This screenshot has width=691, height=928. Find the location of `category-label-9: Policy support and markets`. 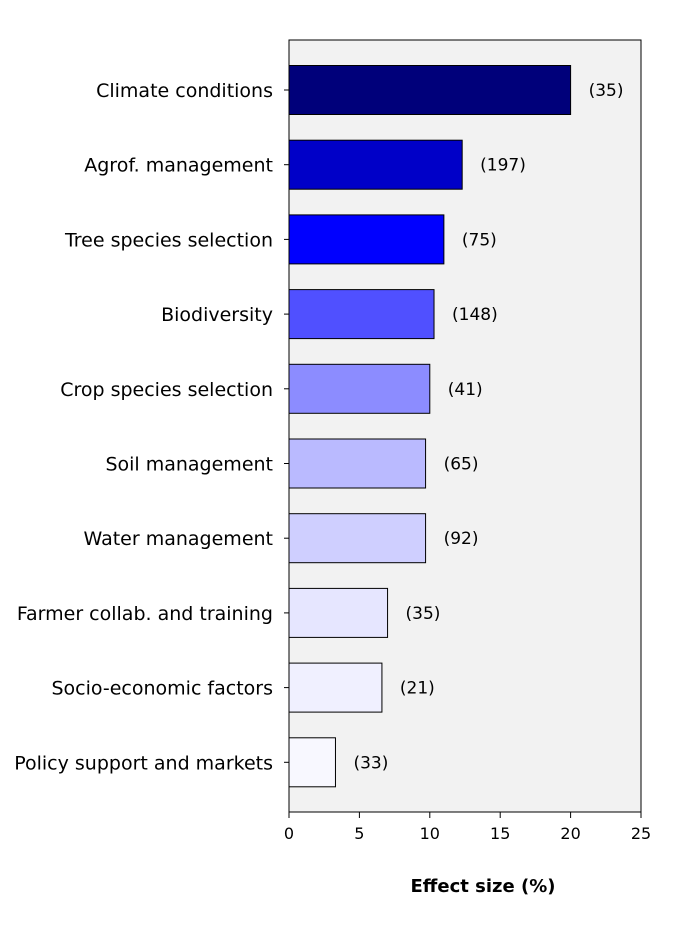

category-label-9: Policy support and markets is located at coordinates (143, 763).